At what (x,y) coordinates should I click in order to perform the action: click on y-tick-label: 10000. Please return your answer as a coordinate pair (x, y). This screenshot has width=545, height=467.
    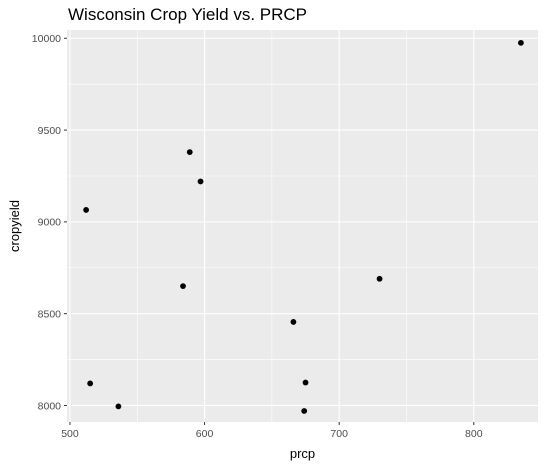
    Looking at the image, I should click on (46, 39).